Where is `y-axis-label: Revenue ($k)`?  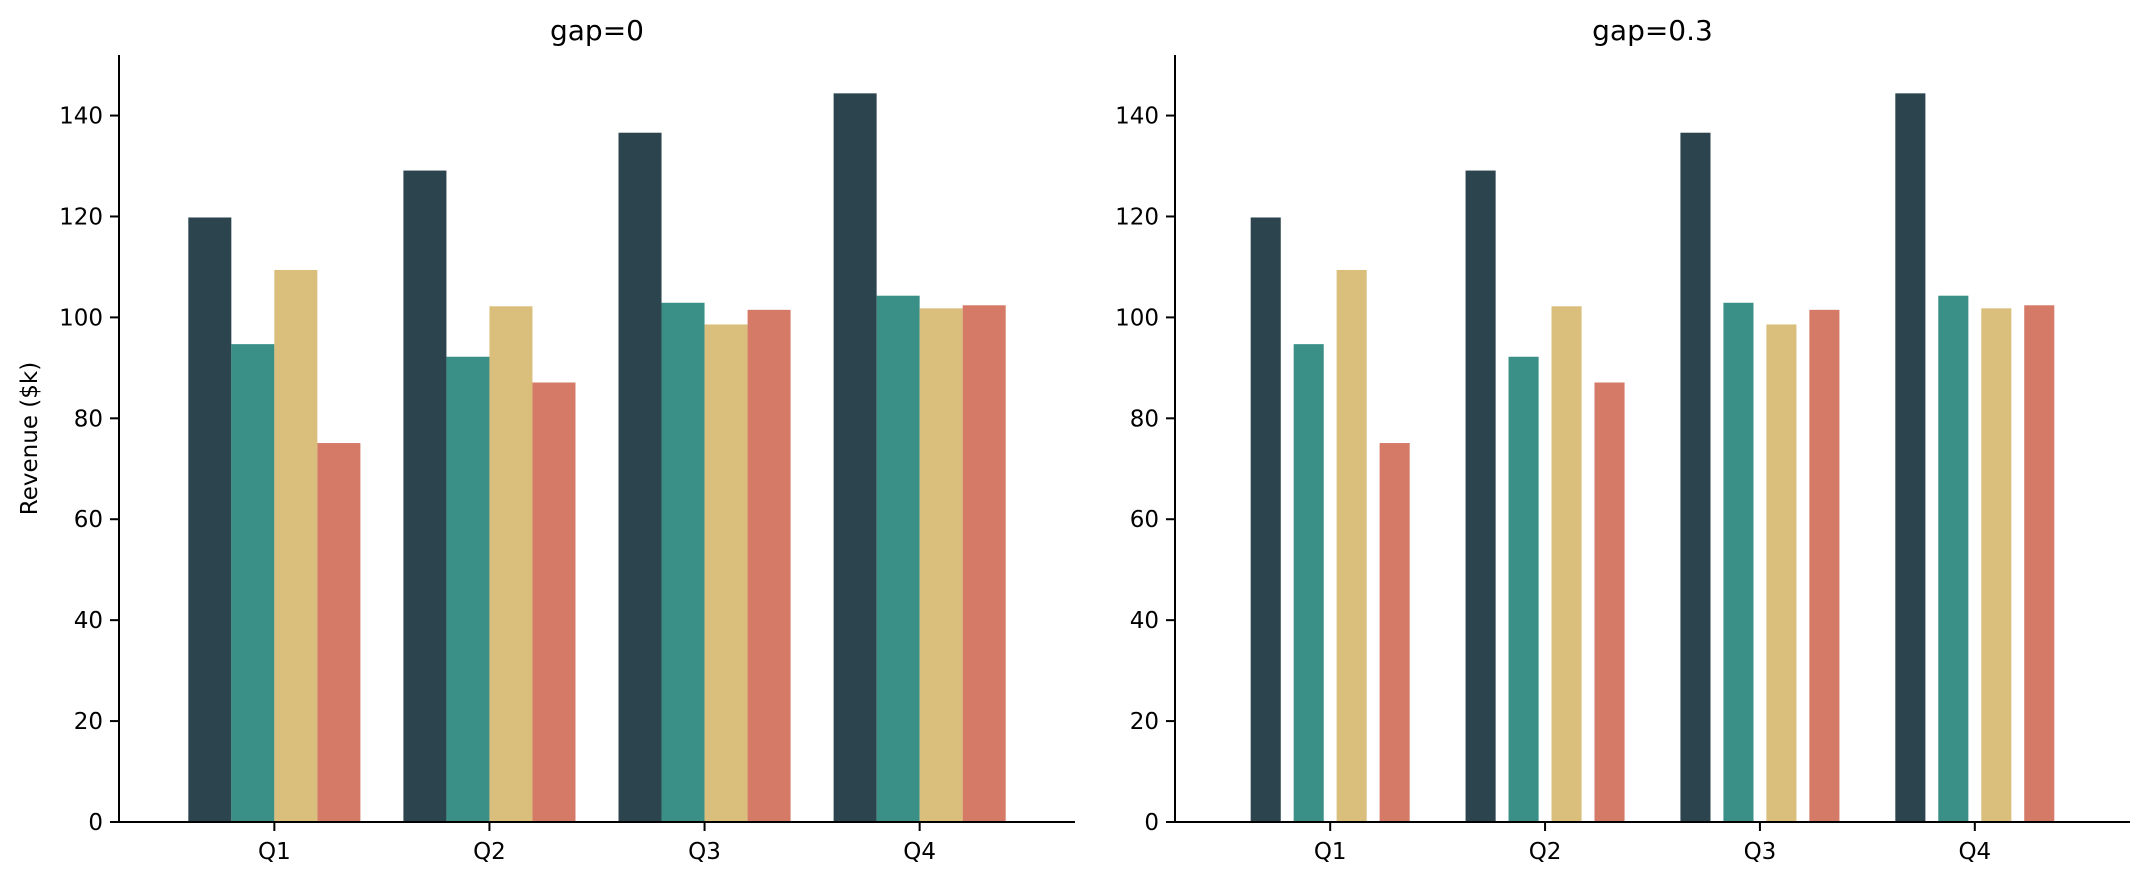
y-axis-label: Revenue ($k) is located at coordinates (30, 438).